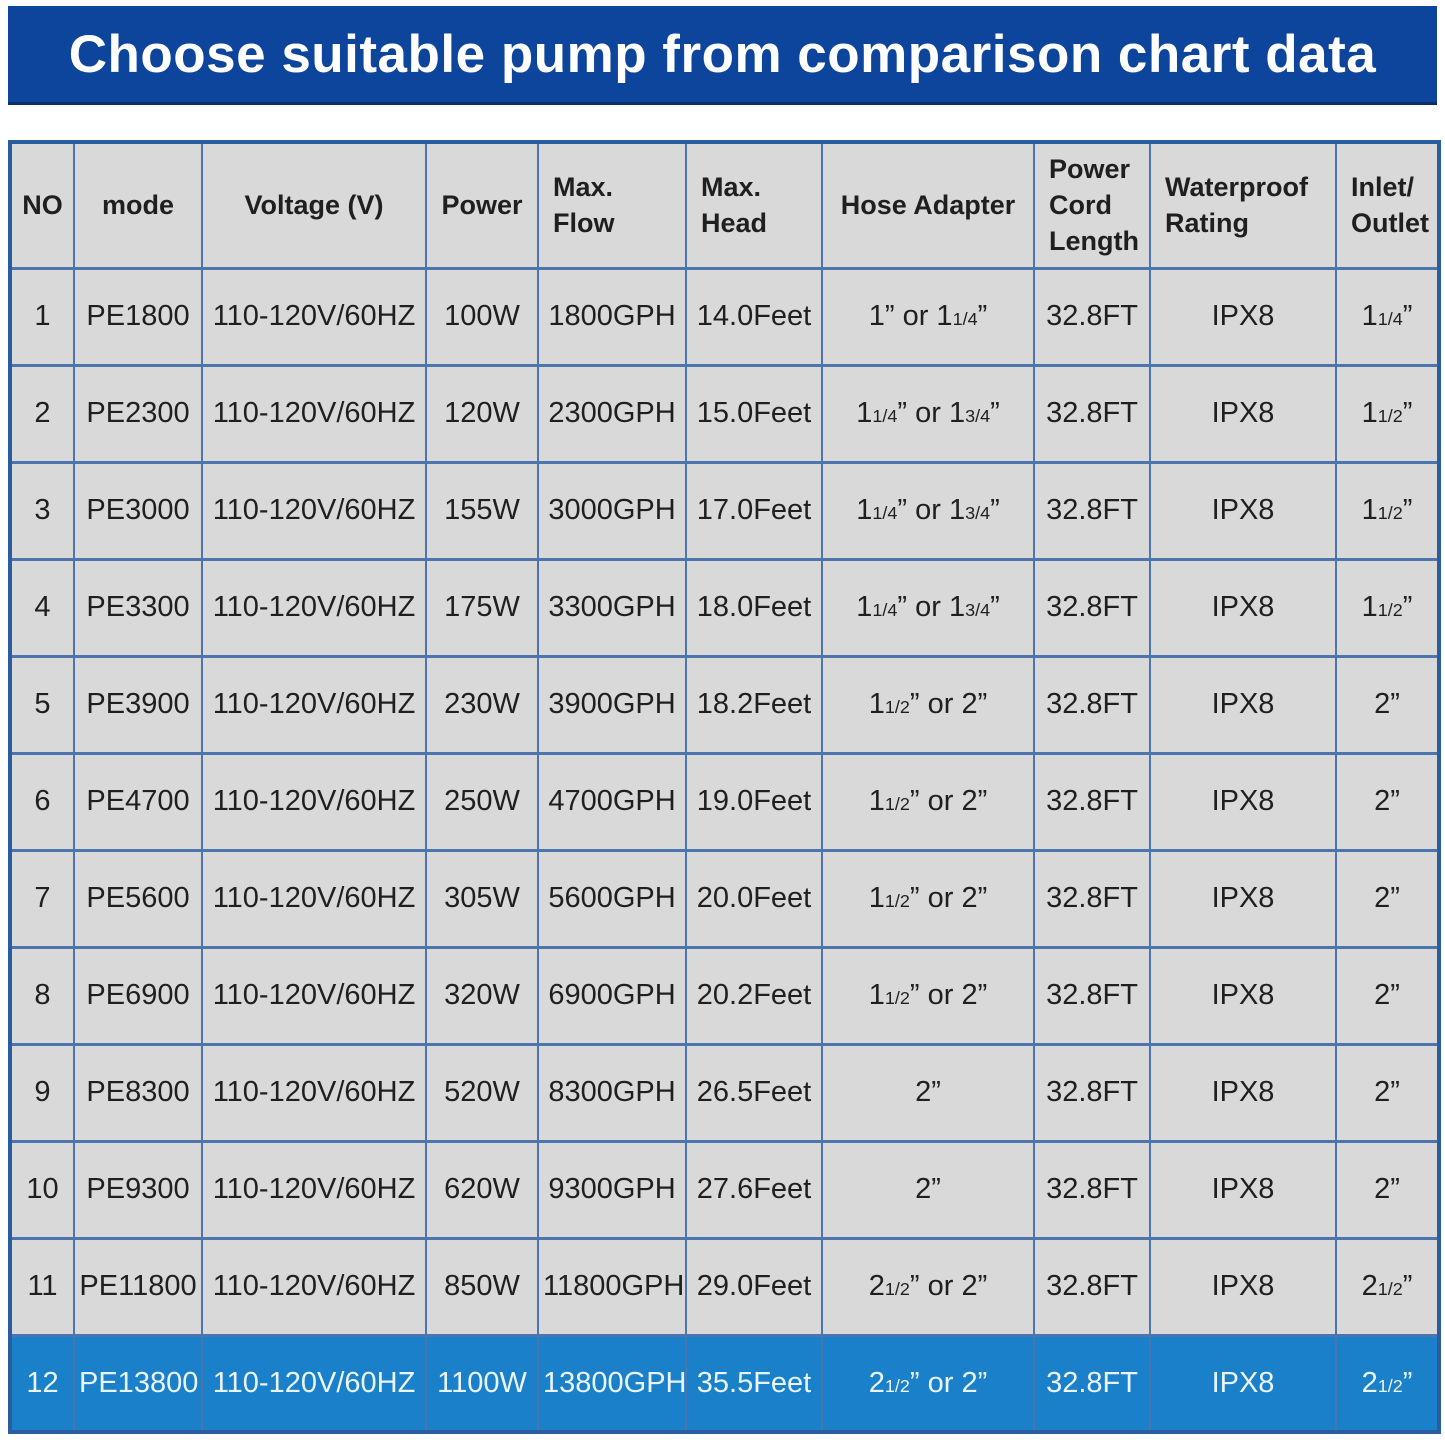 The height and width of the screenshot is (1440, 1445). What do you see at coordinates (612, 205) in the screenshot?
I see `column-header-max-flow: Max. Flow` at bounding box center [612, 205].